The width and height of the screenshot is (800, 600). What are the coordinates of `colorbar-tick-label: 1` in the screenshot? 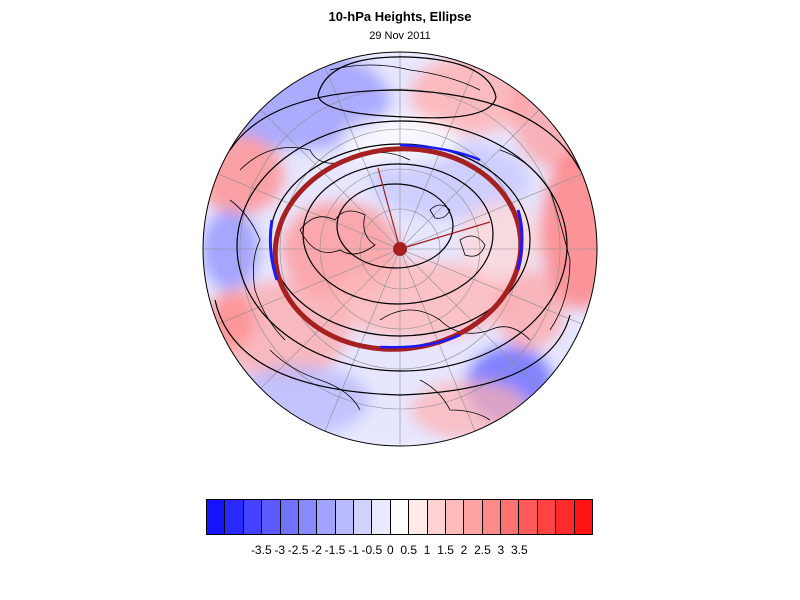 It's located at (427, 550).